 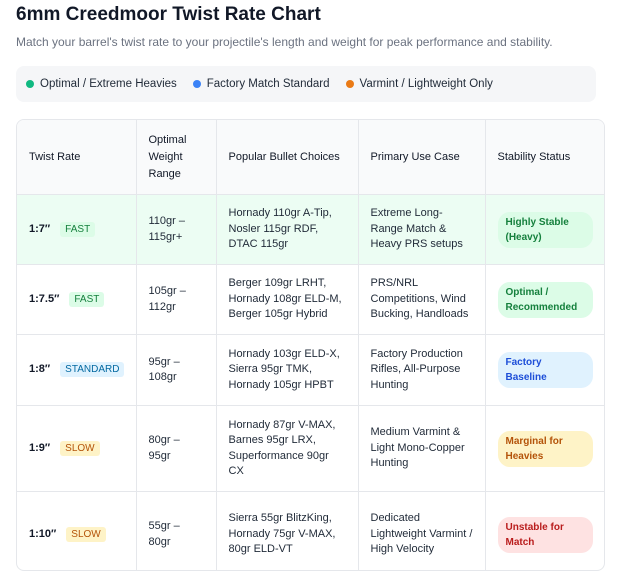 I want to click on status-pill: Marginal for Heavies, so click(x=546, y=449).